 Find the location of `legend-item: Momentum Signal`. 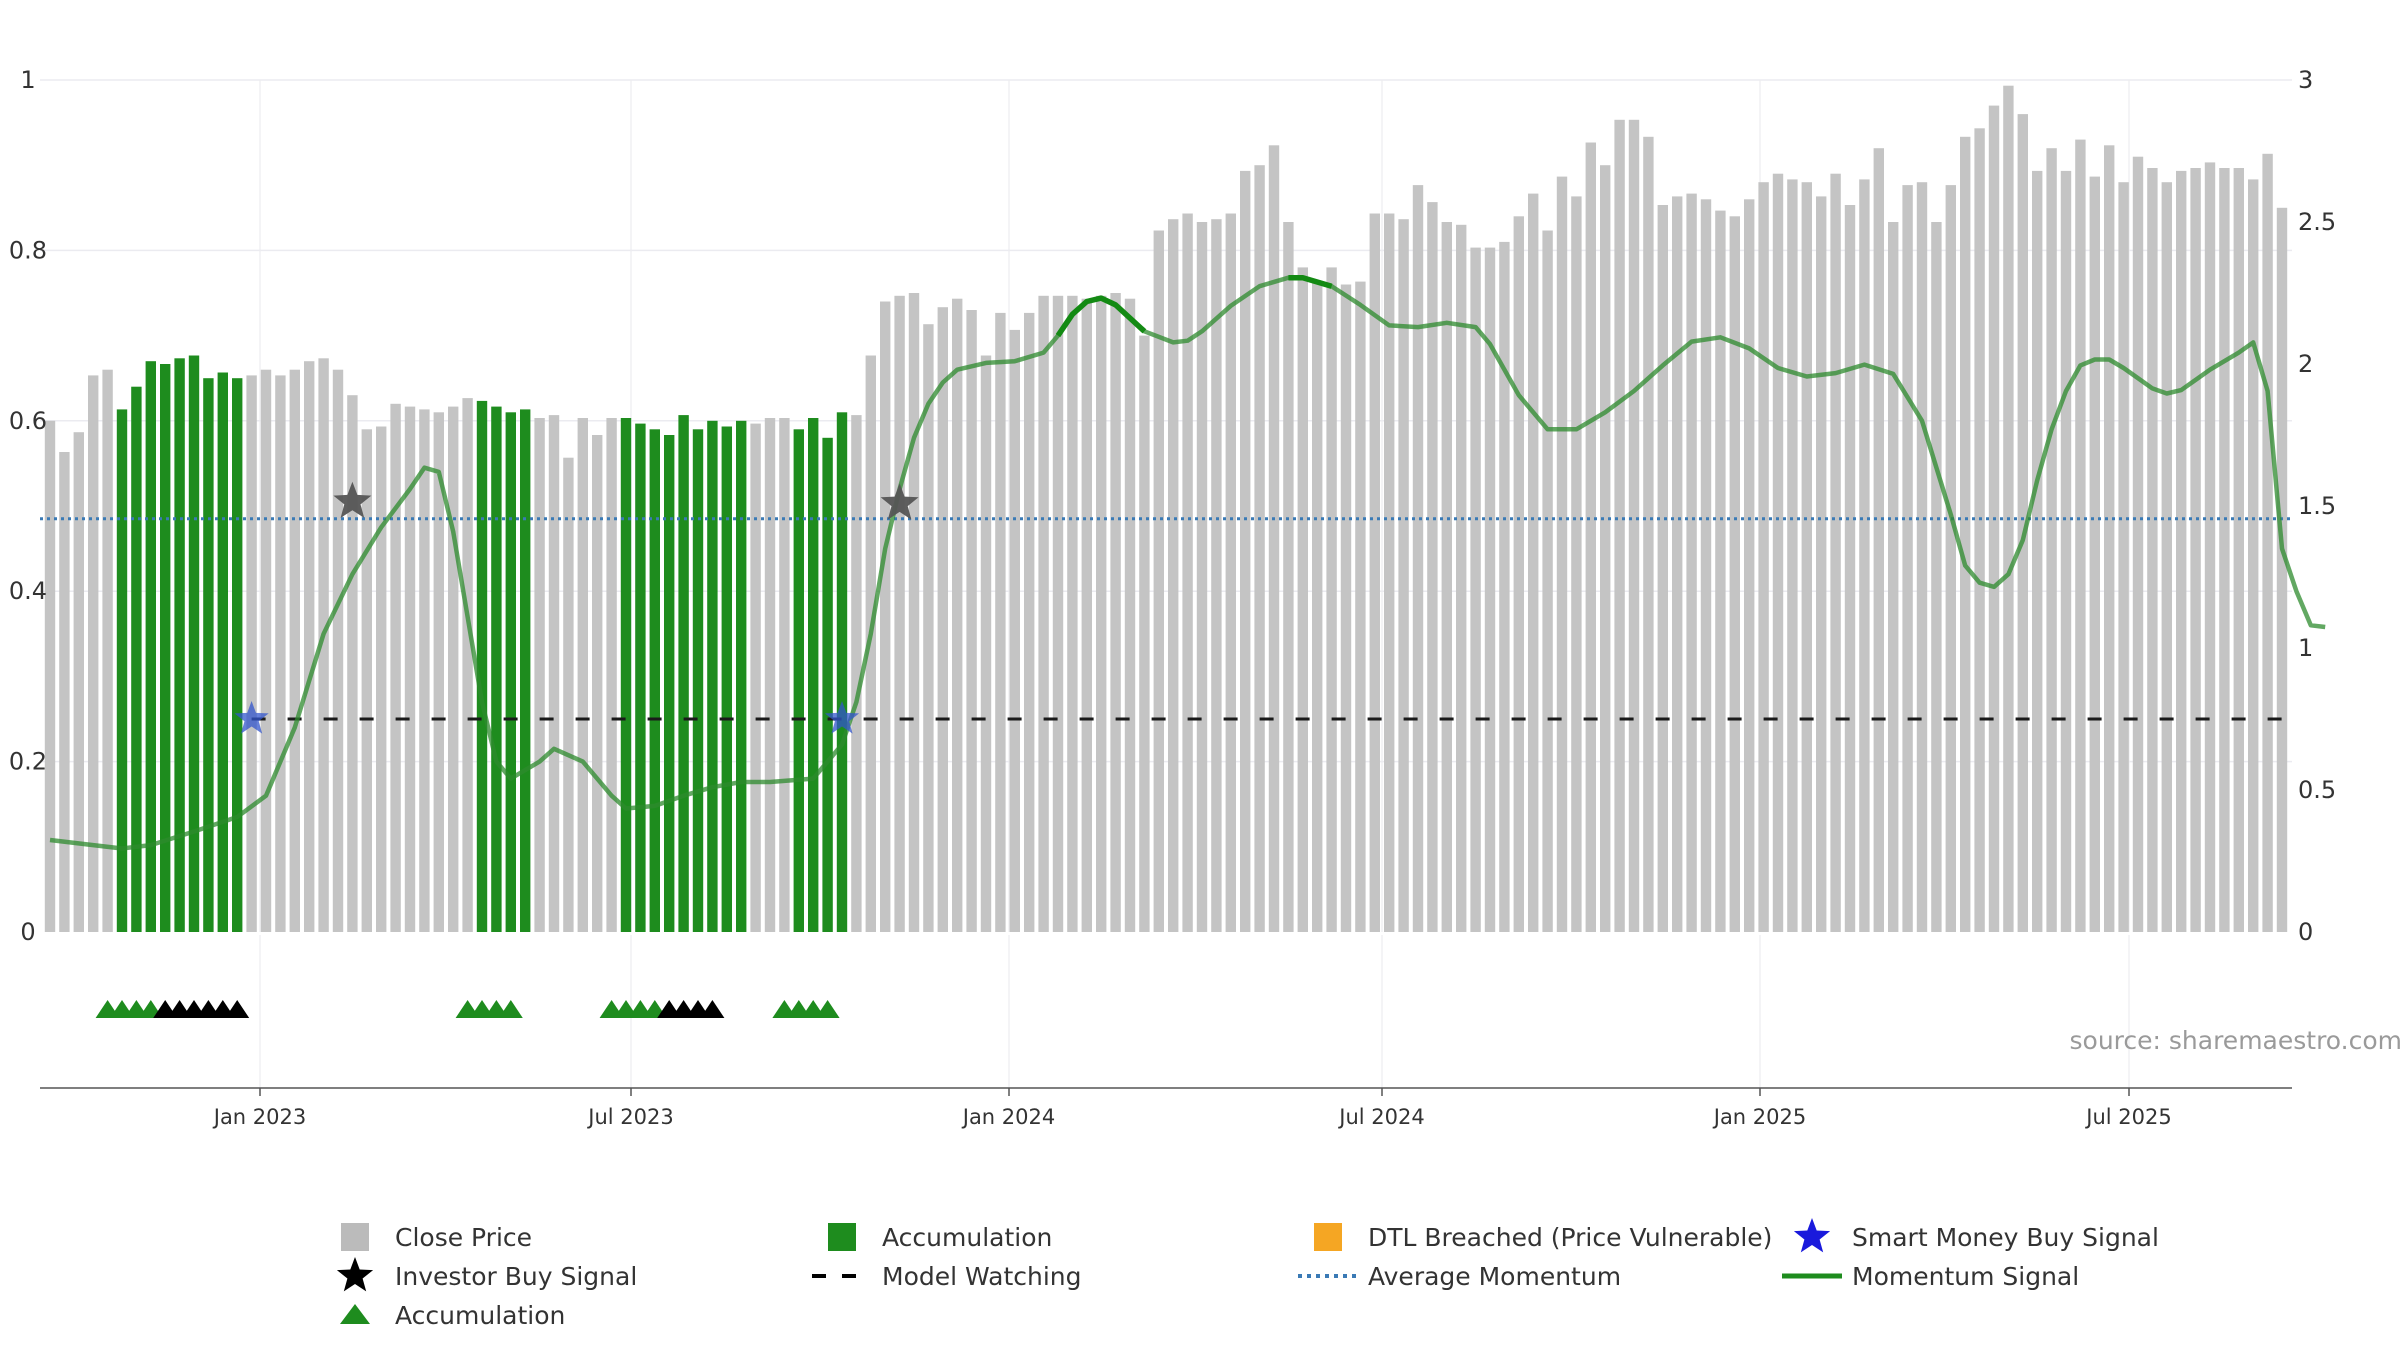

legend-item: Momentum Signal is located at coordinates (1930, 1276).